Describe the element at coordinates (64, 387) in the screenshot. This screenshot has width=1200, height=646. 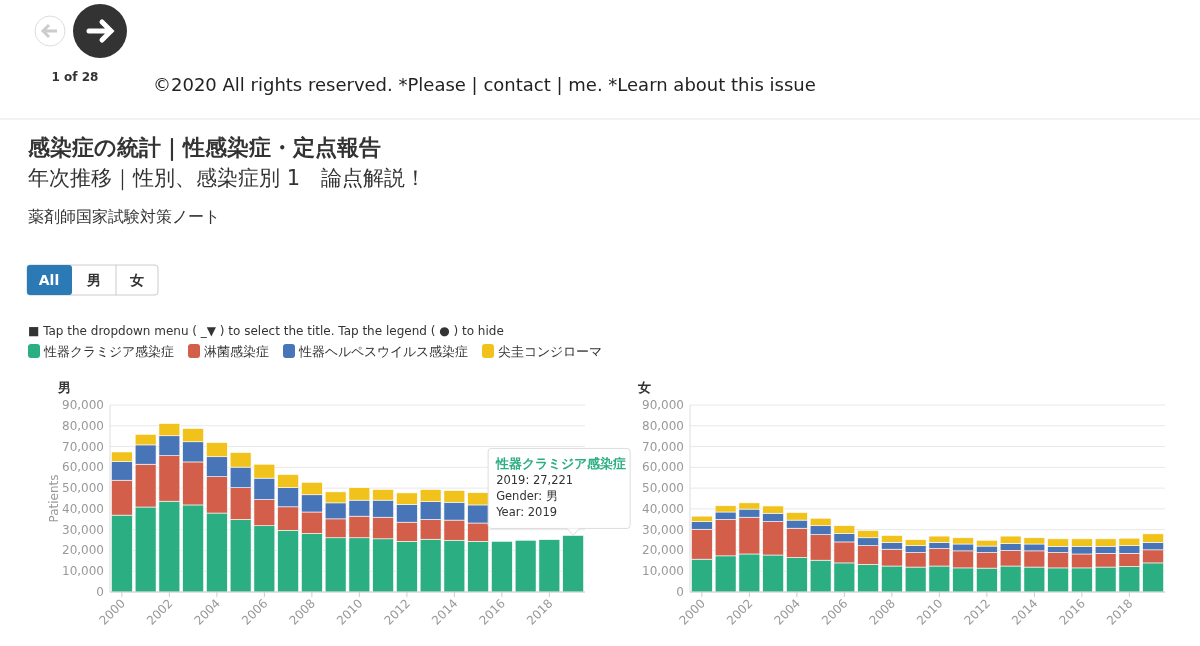
I see `chart-title: 男` at that location.